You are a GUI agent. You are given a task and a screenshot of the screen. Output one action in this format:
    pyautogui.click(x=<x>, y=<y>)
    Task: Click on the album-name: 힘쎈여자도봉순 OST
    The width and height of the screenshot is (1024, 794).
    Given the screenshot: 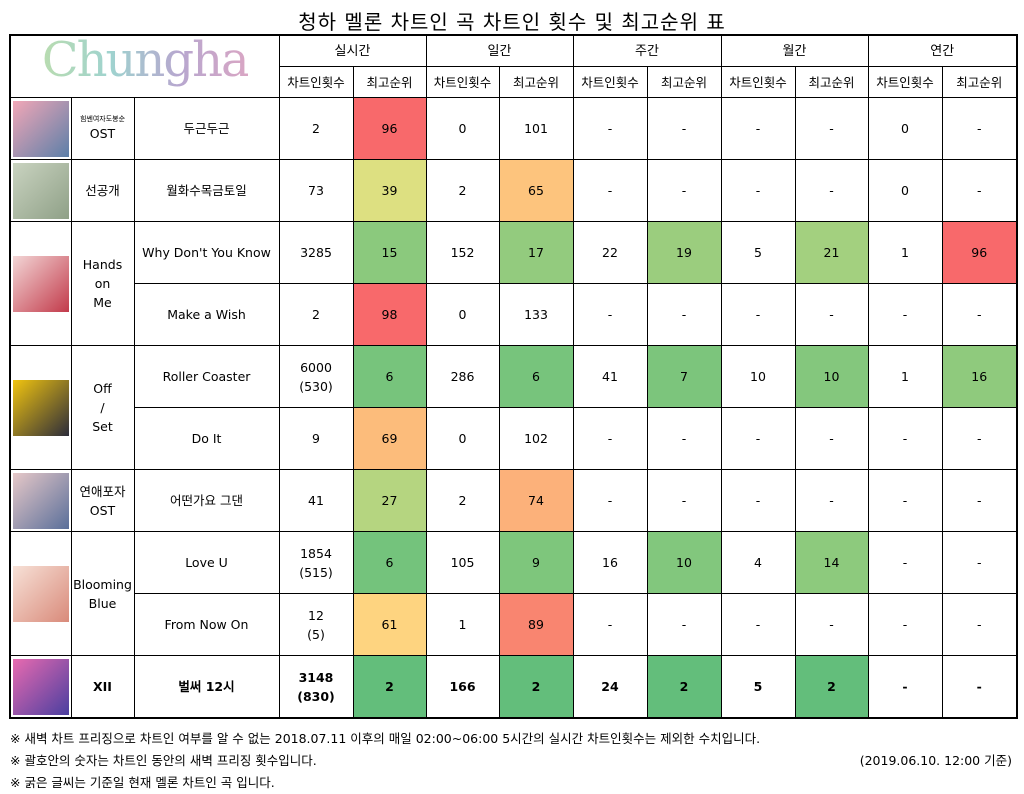 What is the action you would take?
    pyautogui.click(x=102, y=128)
    